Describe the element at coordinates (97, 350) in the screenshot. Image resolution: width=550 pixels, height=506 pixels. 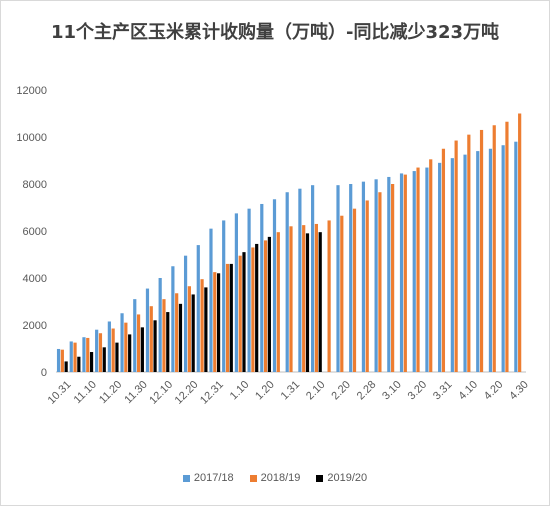
I see `bar-2017-18-11.15` at that location.